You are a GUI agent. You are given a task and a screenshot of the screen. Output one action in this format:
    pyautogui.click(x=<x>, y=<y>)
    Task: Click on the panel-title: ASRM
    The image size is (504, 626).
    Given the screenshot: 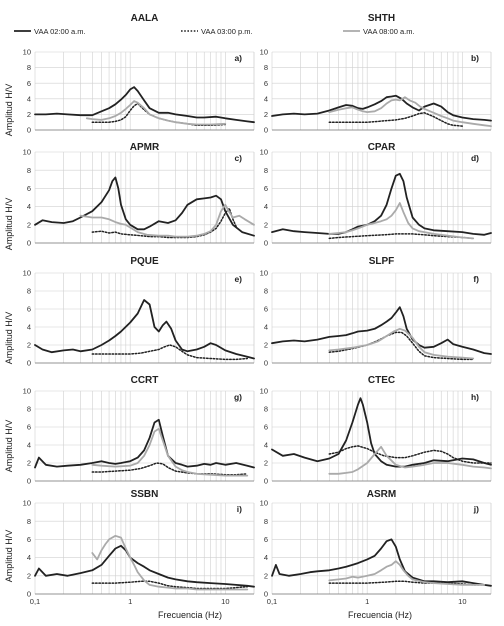 What is the action you would take?
    pyautogui.click(x=381, y=494)
    